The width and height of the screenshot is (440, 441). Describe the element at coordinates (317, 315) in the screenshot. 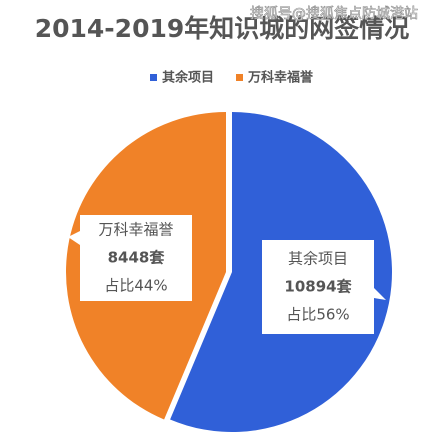

I see `share-label: 占比56%` at that location.